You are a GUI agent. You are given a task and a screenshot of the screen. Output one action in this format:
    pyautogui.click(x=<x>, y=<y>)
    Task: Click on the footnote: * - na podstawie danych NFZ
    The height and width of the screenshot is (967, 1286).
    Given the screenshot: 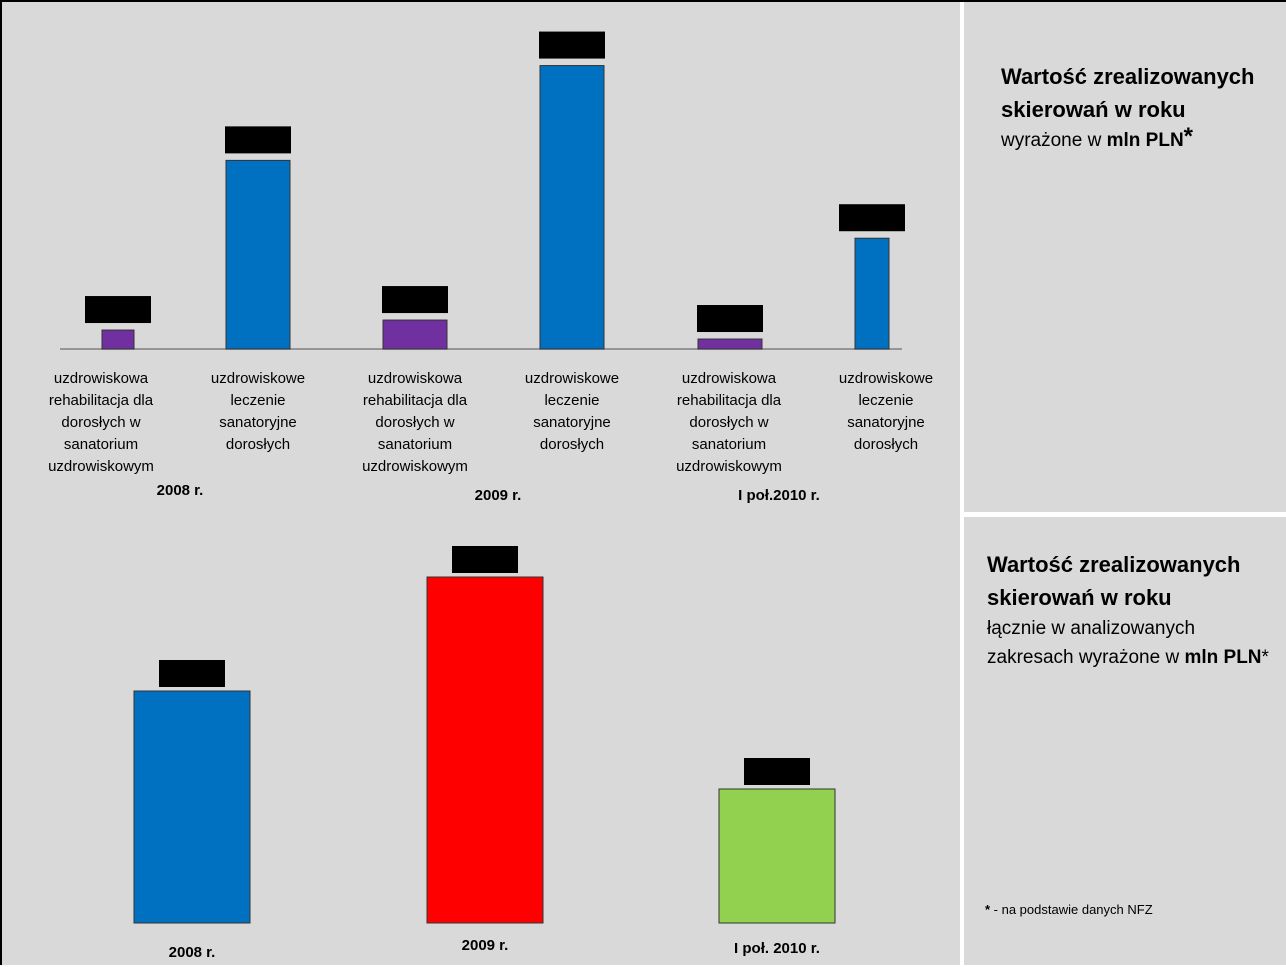 What is the action you would take?
    pyautogui.click(x=1069, y=909)
    